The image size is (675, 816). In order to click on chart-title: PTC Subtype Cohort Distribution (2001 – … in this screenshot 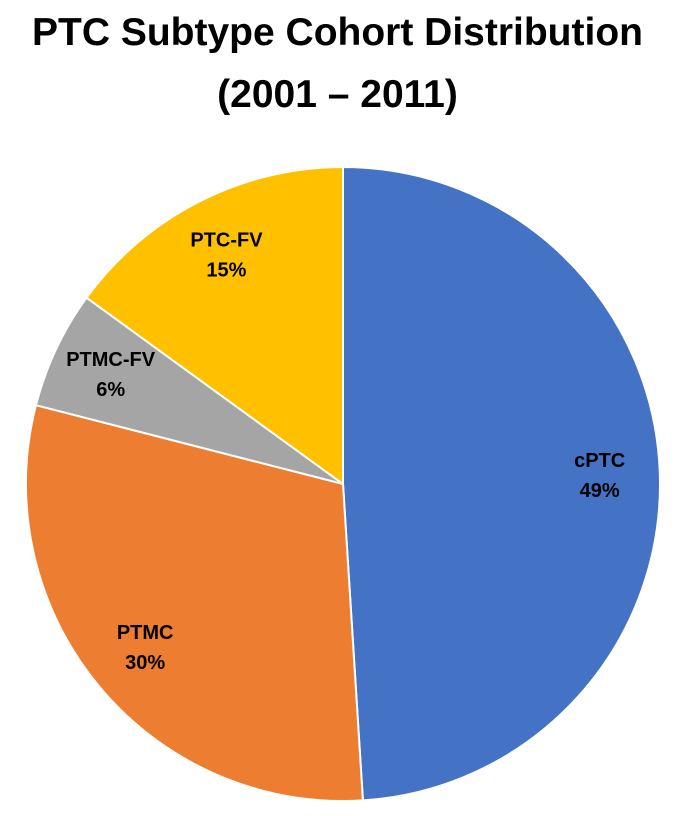, I will do `click(337, 63)`.